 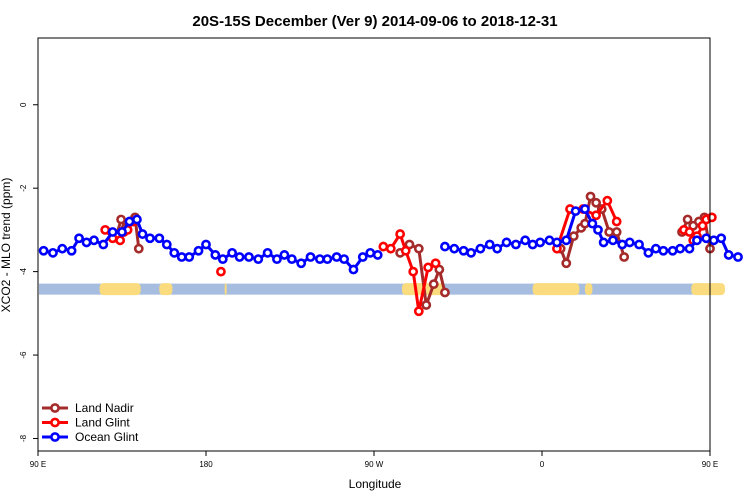 I want to click on legend-label: Ocean Glint, so click(x=107, y=437).